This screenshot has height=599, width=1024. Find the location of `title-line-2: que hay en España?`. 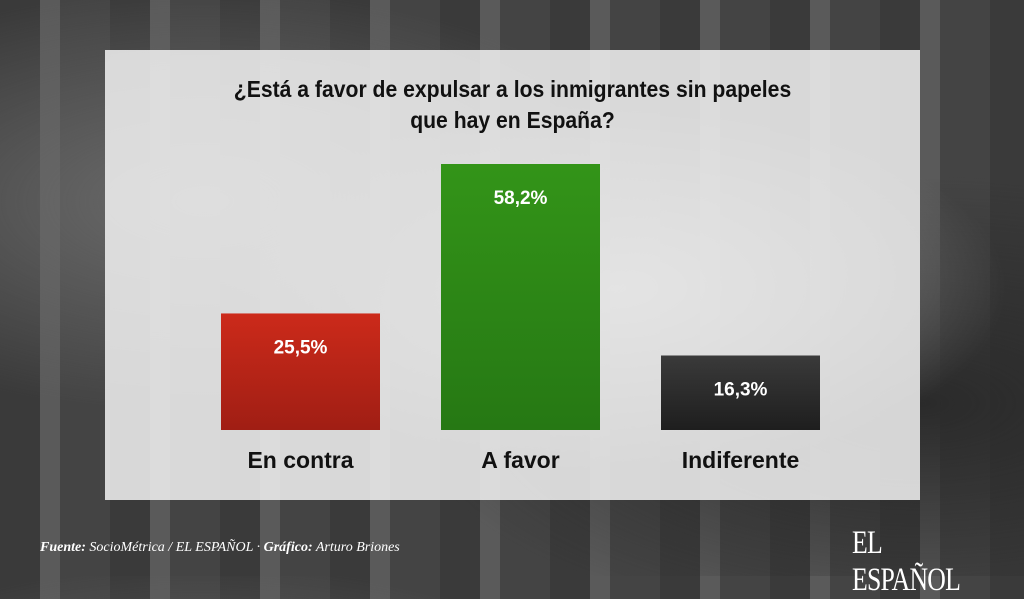

title-line-2: que hay en España? is located at coordinates (512, 120).